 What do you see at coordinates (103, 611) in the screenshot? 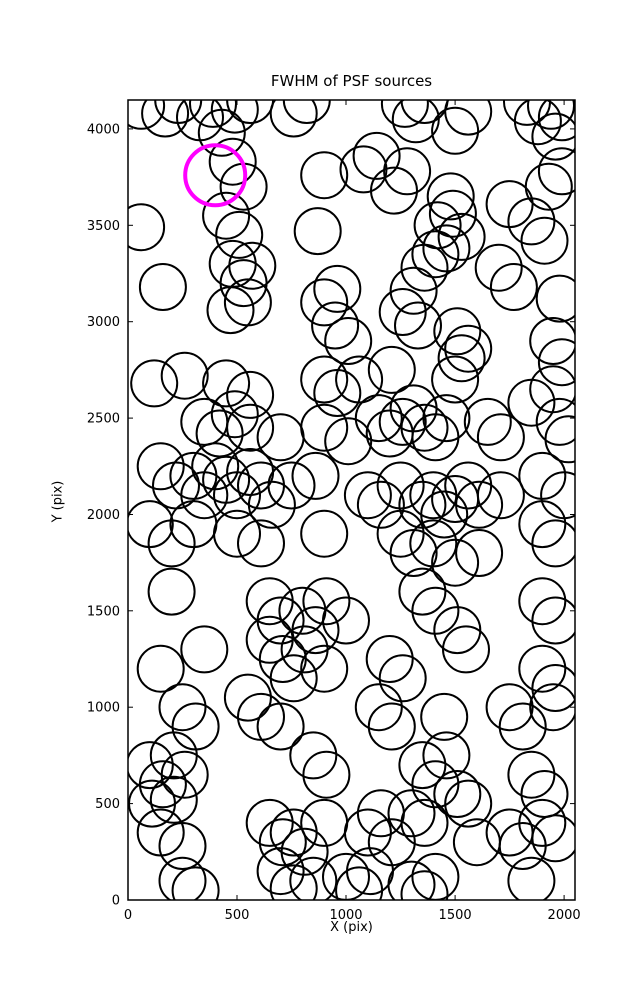
I see `y-tick-label: 1500` at bounding box center [103, 611].